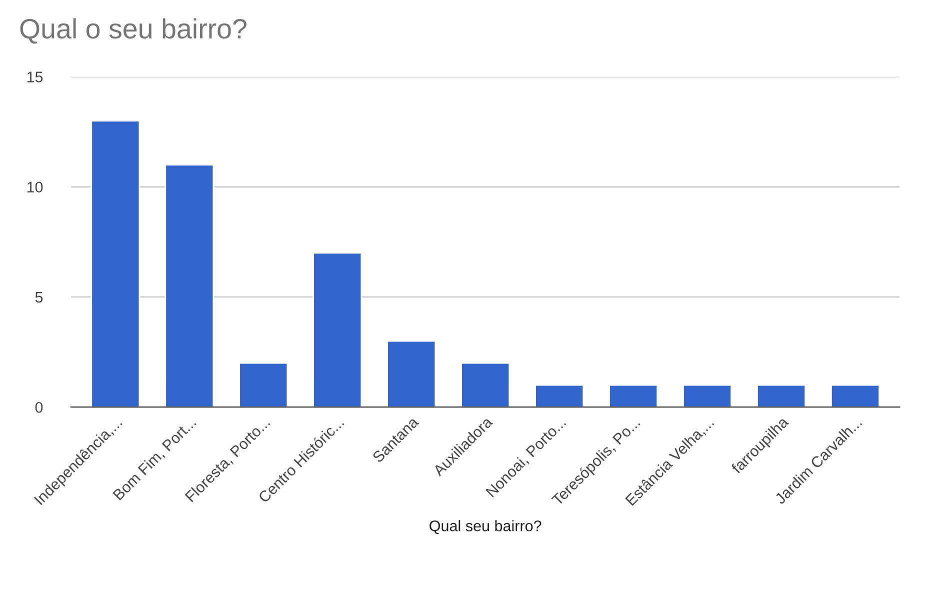 Image resolution: width=947 pixels, height=590 pixels. I want to click on y-tick-label: 5, so click(39, 297).